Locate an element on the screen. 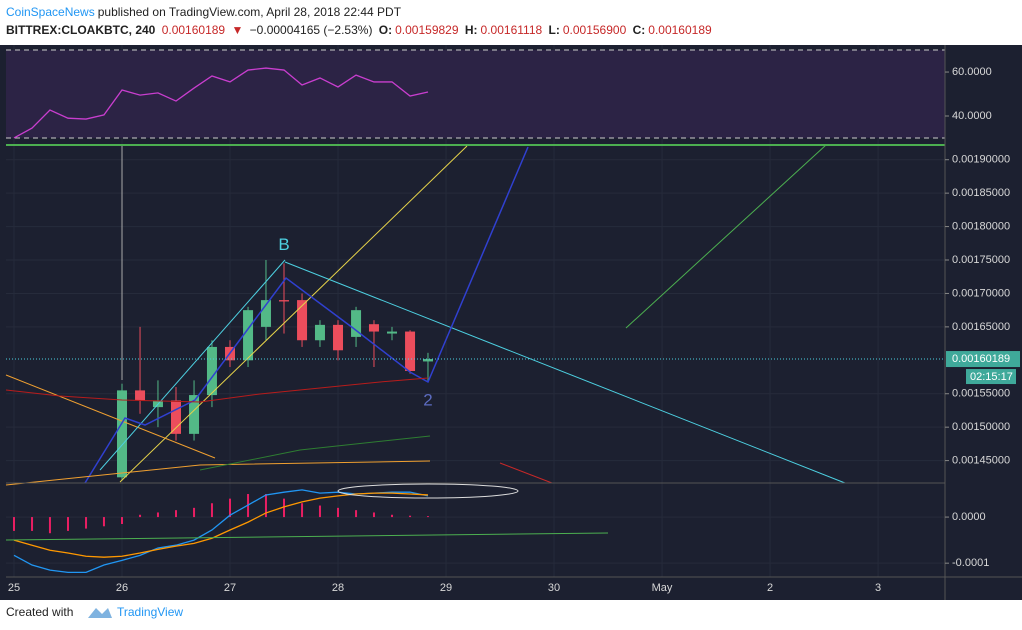 The image size is (1022, 630). y-tick-label: 0.00150000 is located at coordinates (981, 427).